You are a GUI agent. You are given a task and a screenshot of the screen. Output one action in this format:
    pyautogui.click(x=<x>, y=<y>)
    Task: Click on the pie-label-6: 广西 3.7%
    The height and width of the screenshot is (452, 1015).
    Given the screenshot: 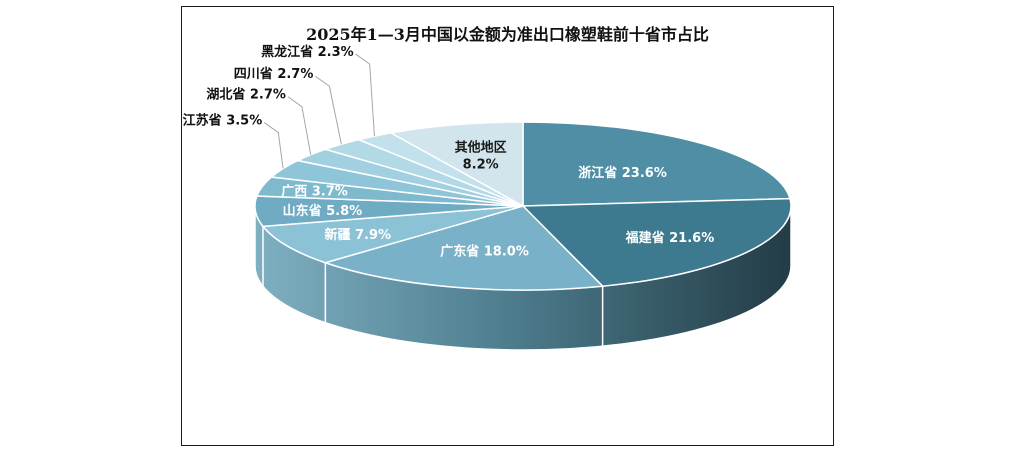 What is the action you would take?
    pyautogui.click(x=314, y=191)
    